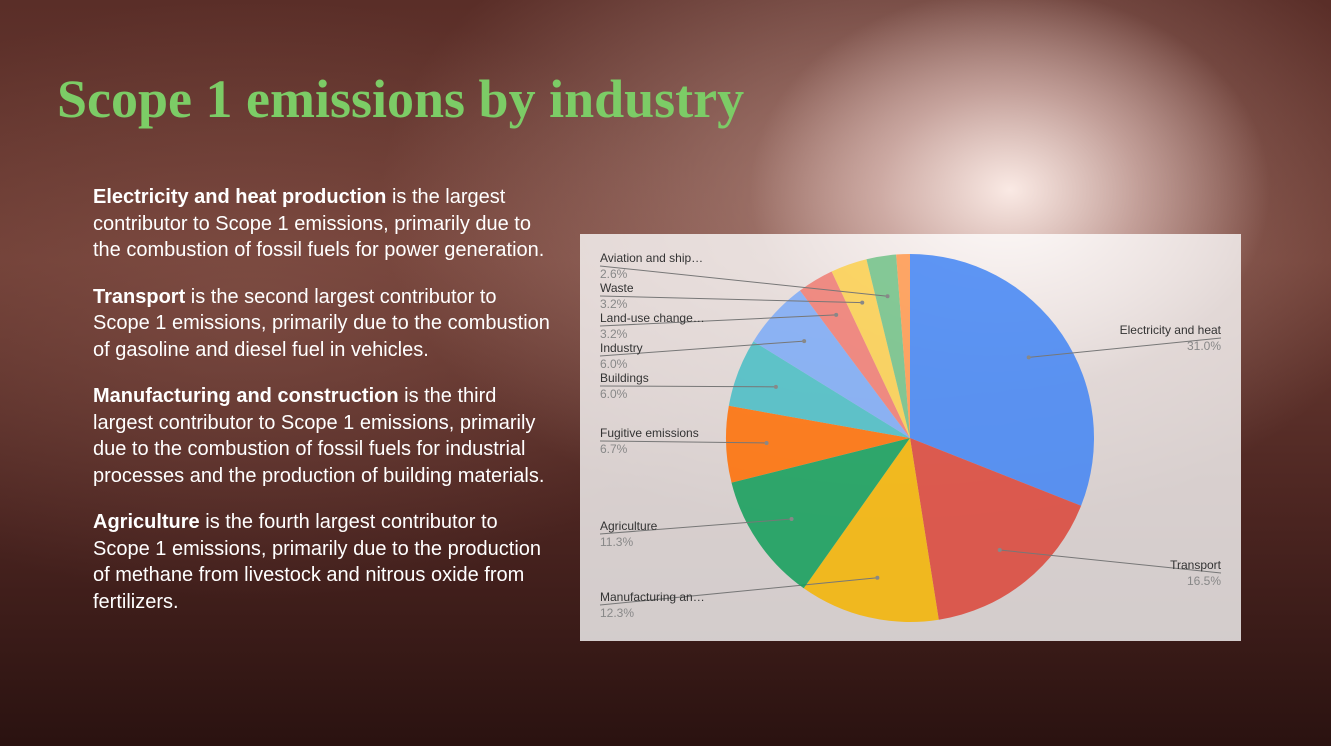 The width and height of the screenshot is (1331, 746). Describe the element at coordinates (240, 197) in the screenshot. I see `paragraph-lead: Electricity and heat production` at that location.